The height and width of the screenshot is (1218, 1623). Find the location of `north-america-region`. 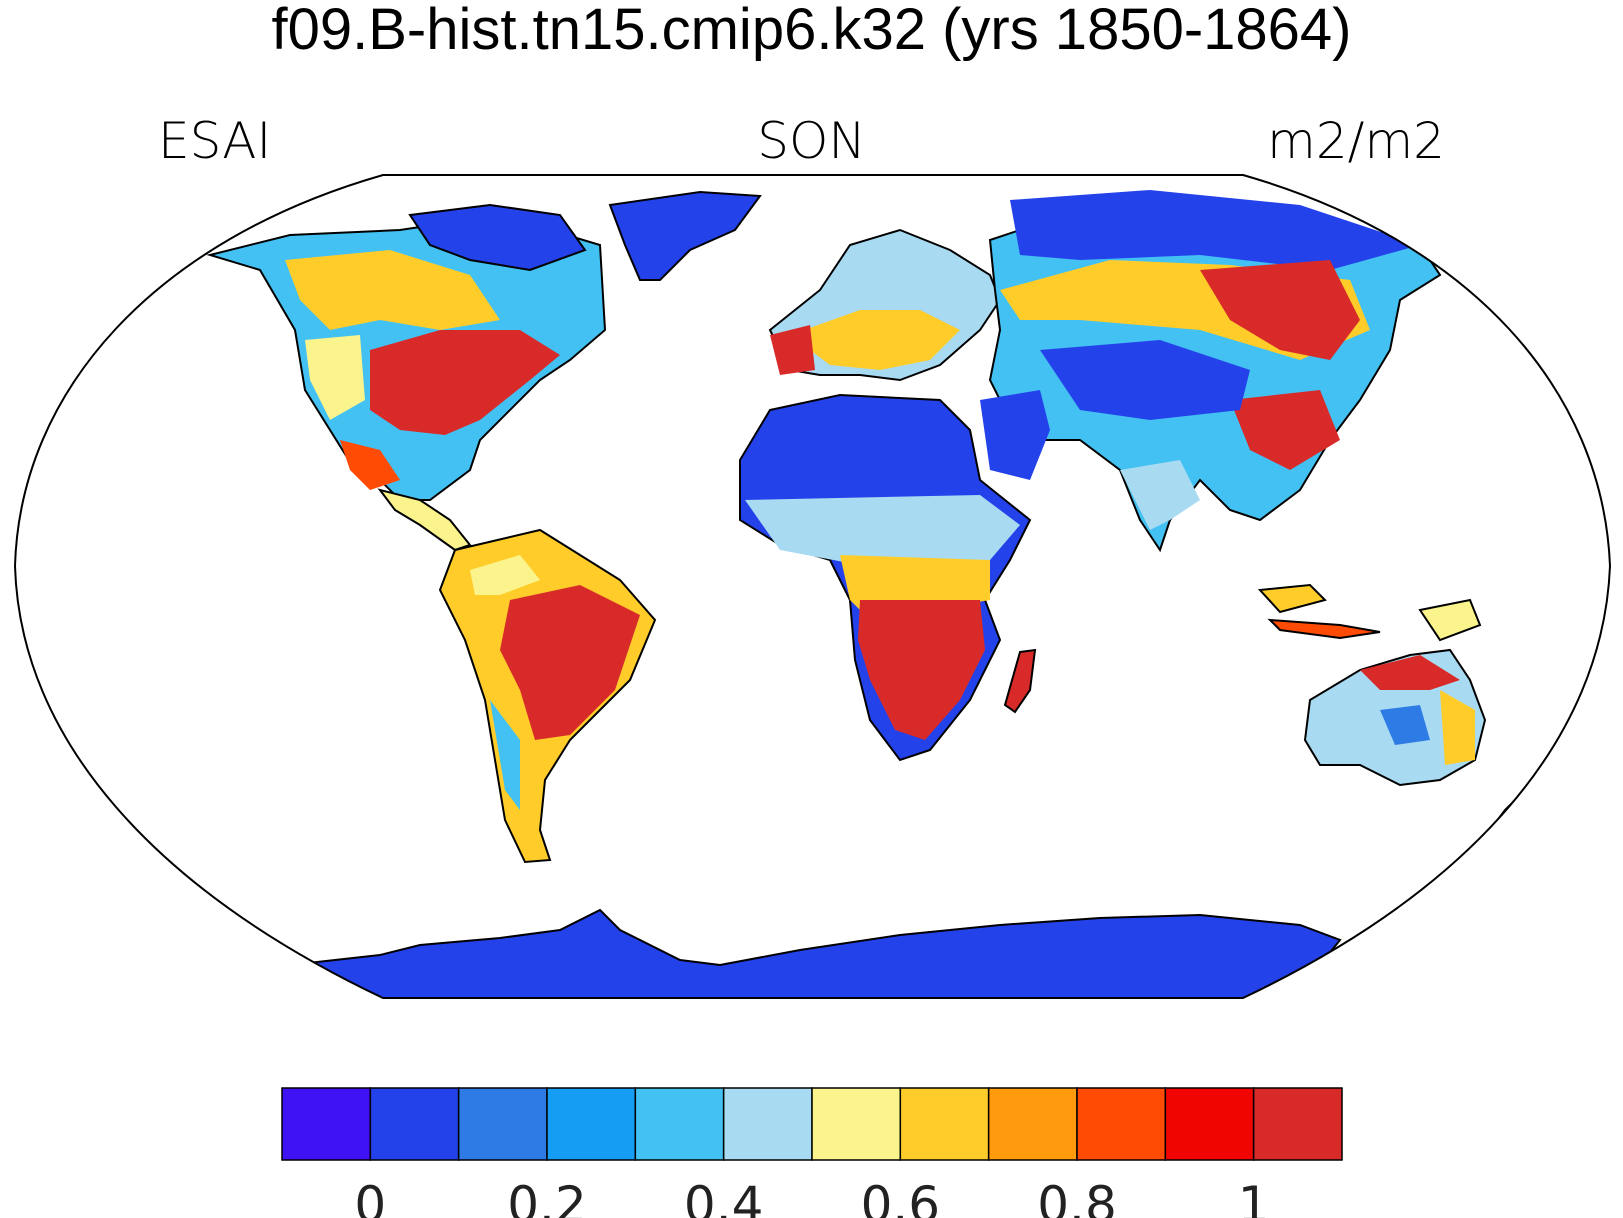

north-america-region is located at coordinates (406, 352).